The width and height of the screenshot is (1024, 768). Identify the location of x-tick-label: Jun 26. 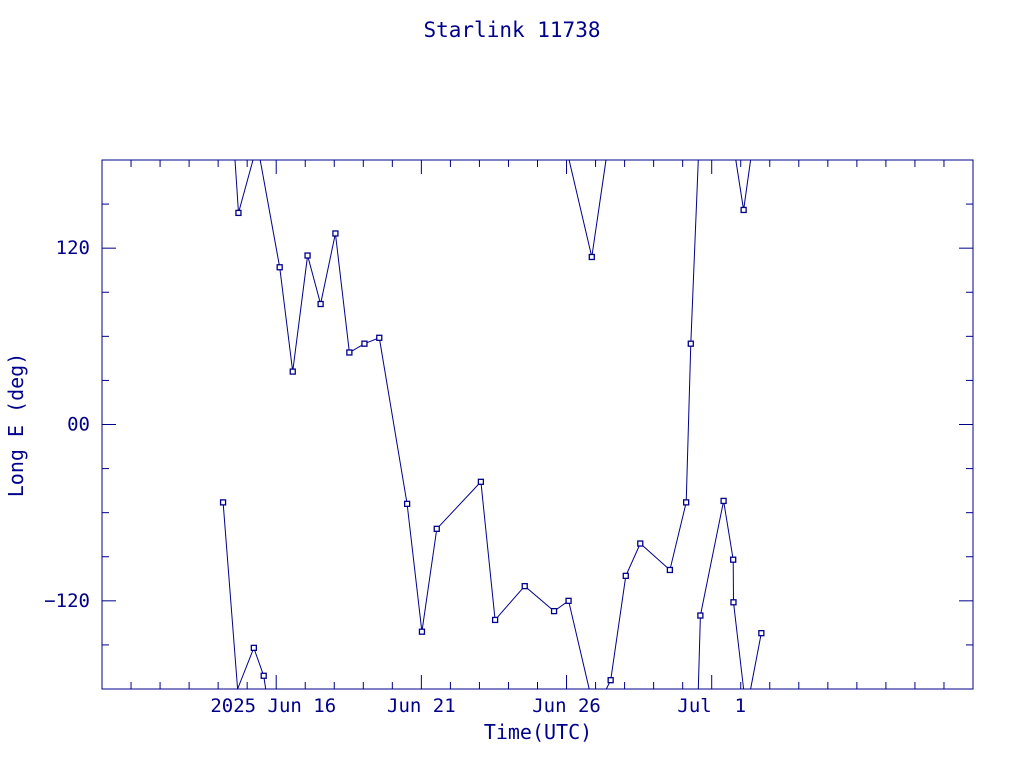
(566, 706).